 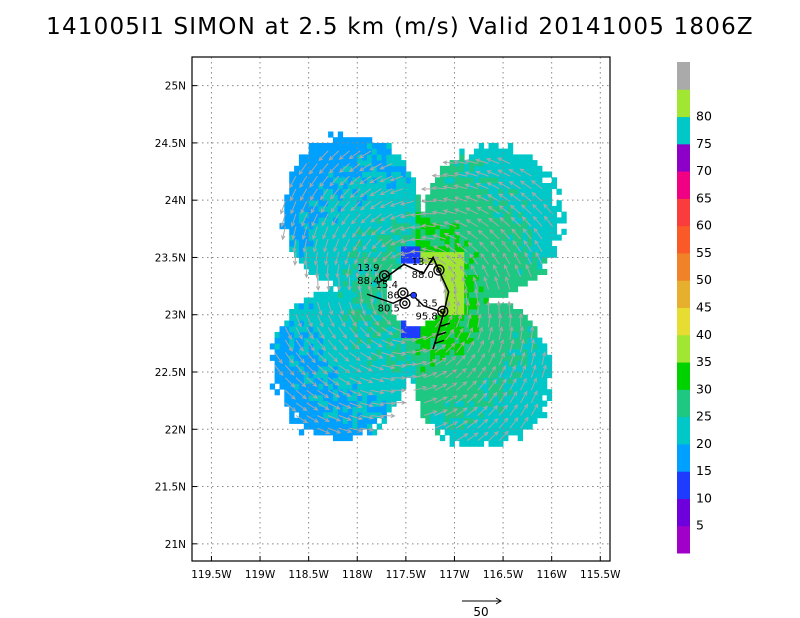 I want to click on x-tick-label: 118W, so click(x=357, y=575).